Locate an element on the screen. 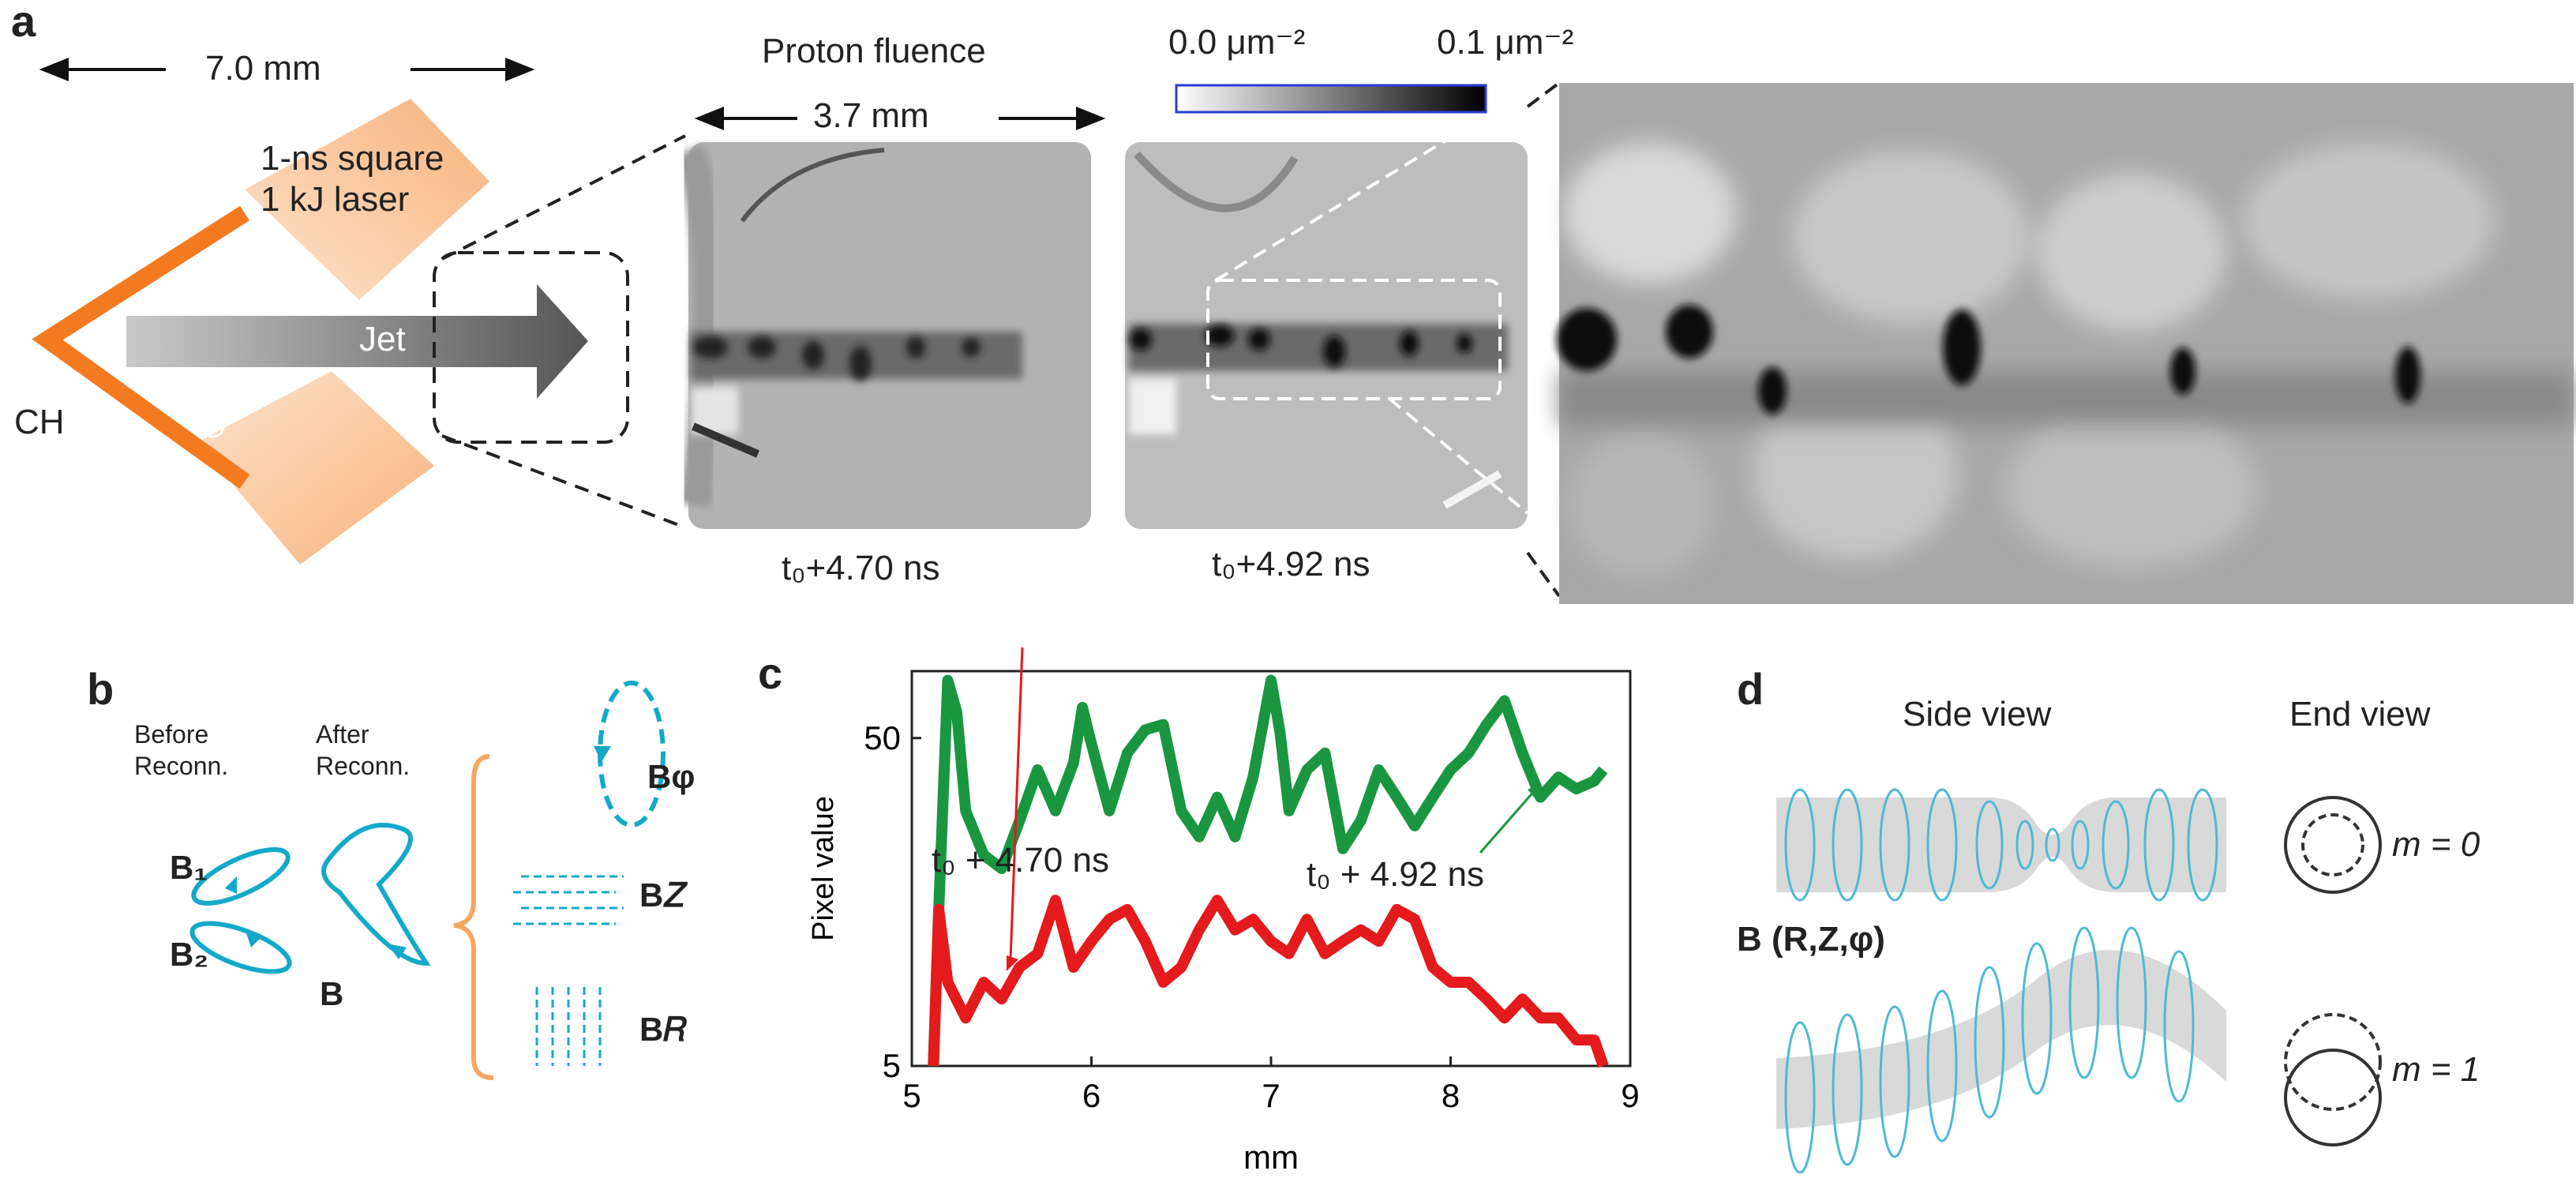 This screenshot has width=2576, height=1182. side-view-label: Side view is located at coordinates (1978, 714).